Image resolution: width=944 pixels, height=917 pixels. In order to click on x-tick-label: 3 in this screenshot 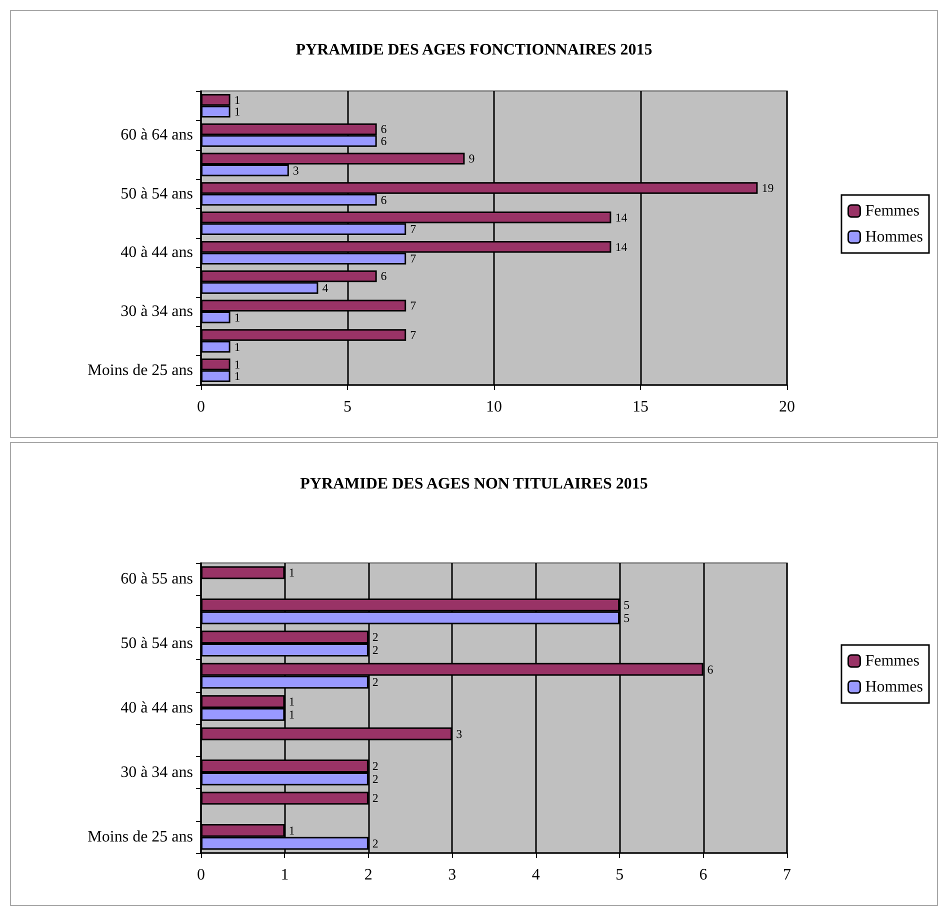, I will do `click(452, 875)`.